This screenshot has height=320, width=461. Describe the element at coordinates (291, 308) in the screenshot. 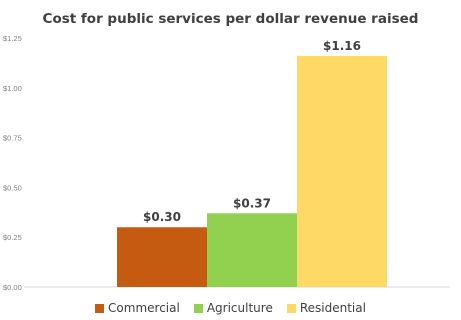

I see `legend-swatch-residential` at that location.